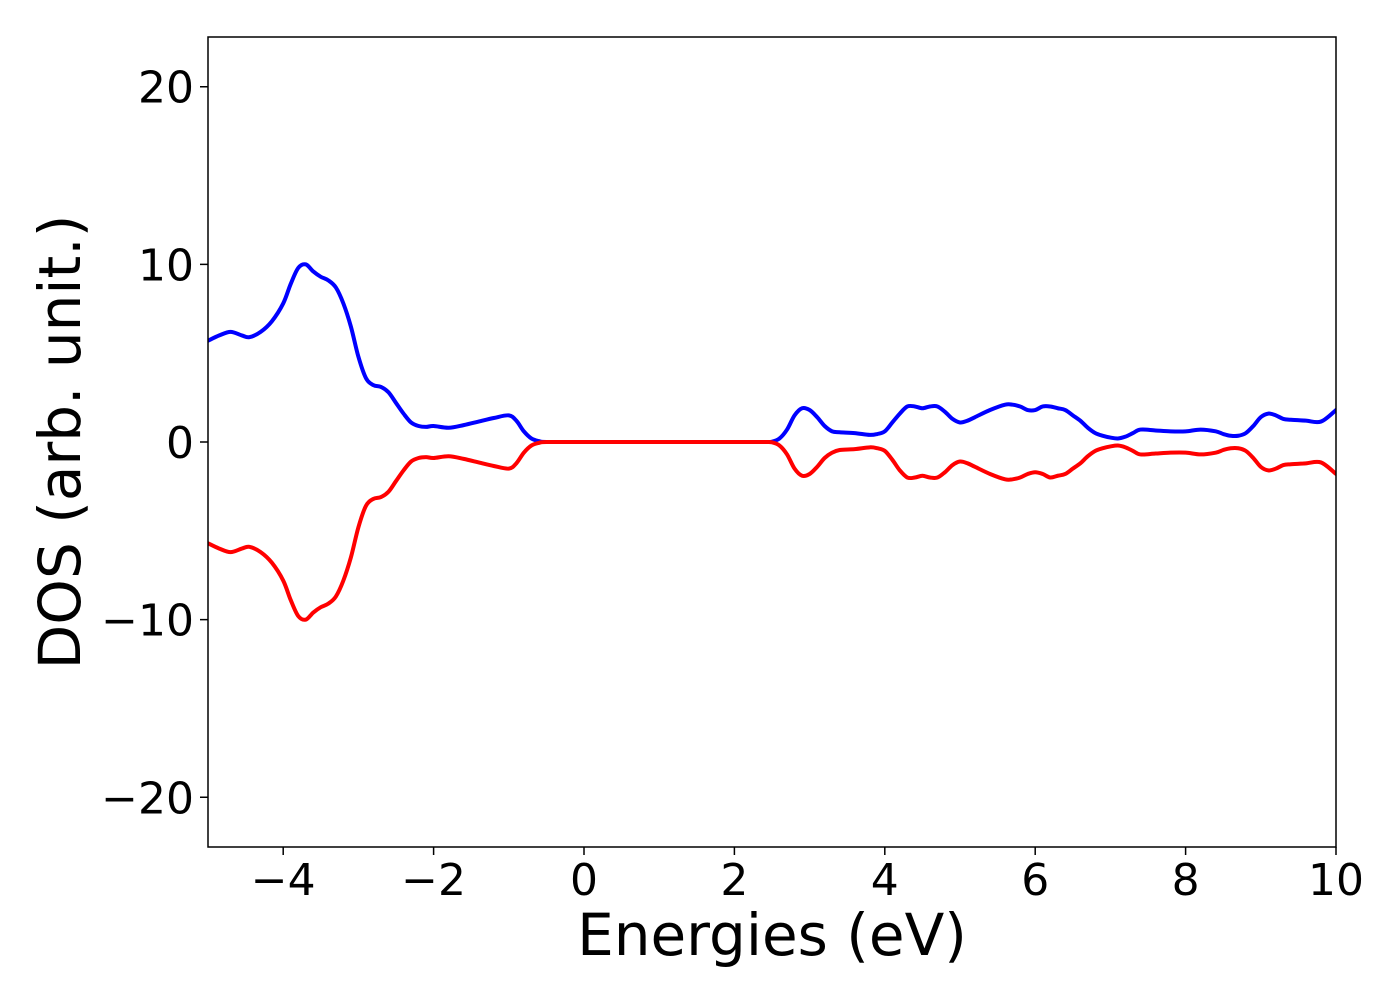 This screenshot has width=1400, height=1000. I want to click on y-tick-label: 20, so click(166, 88).